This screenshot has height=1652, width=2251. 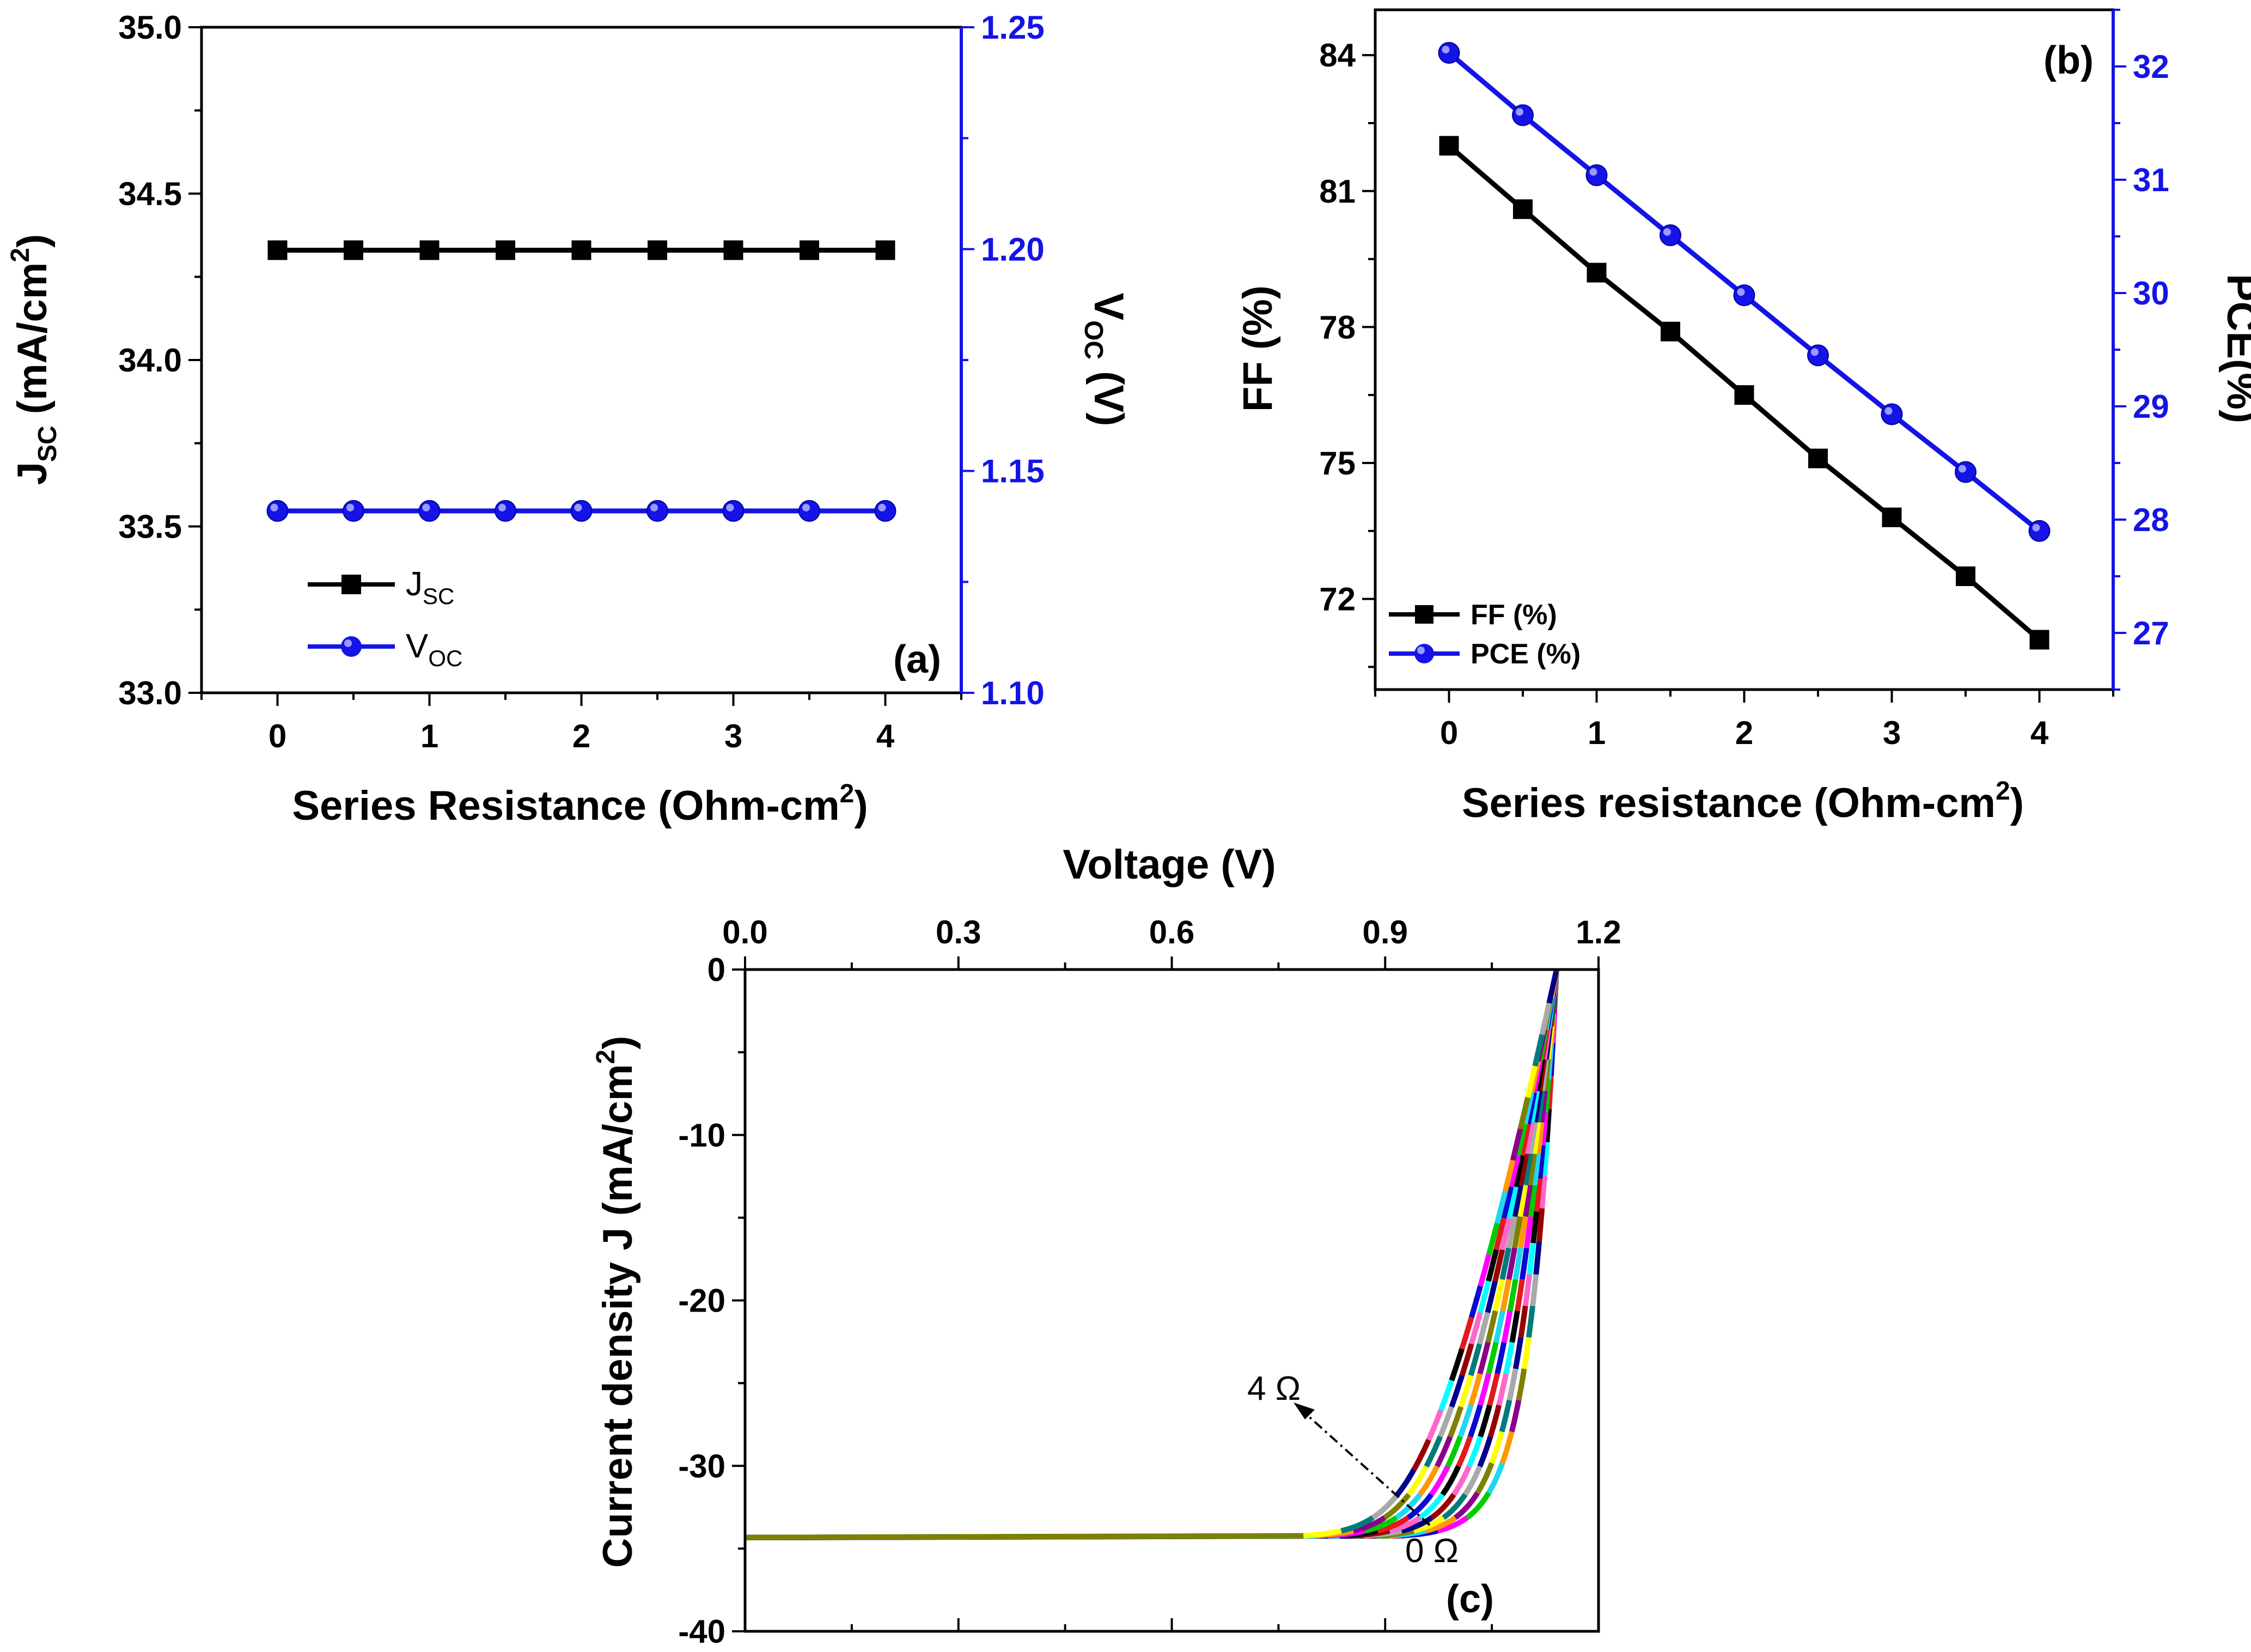 What do you see at coordinates (1892, 733) in the screenshot?
I see `x-tick-label: 3` at bounding box center [1892, 733].